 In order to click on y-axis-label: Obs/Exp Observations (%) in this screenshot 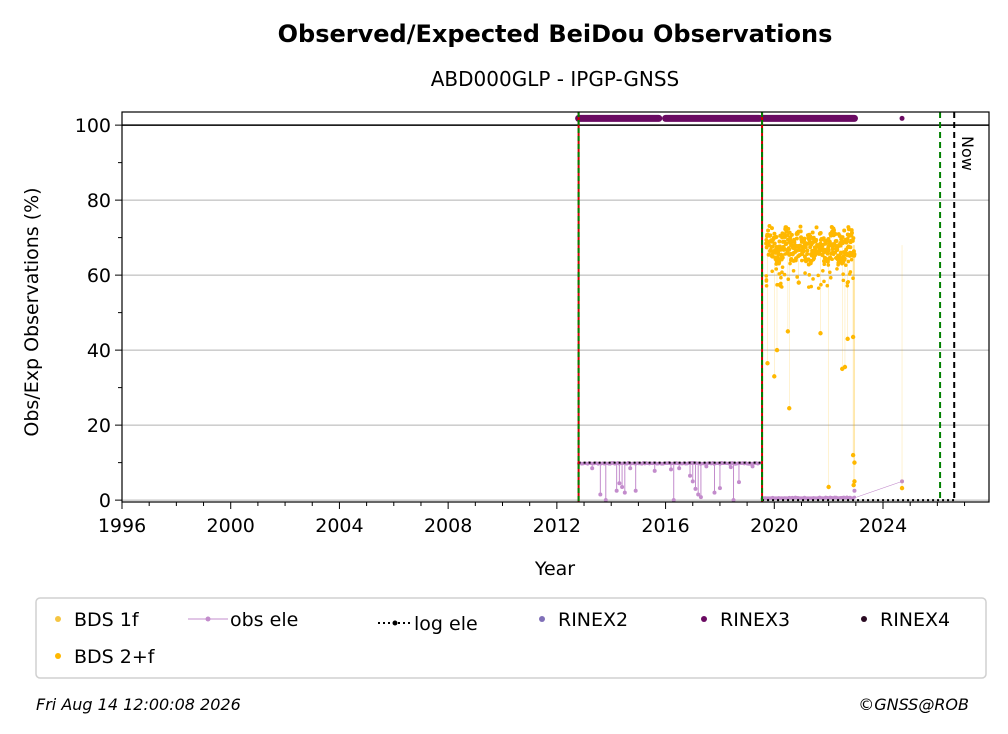, I will do `click(32, 311)`.